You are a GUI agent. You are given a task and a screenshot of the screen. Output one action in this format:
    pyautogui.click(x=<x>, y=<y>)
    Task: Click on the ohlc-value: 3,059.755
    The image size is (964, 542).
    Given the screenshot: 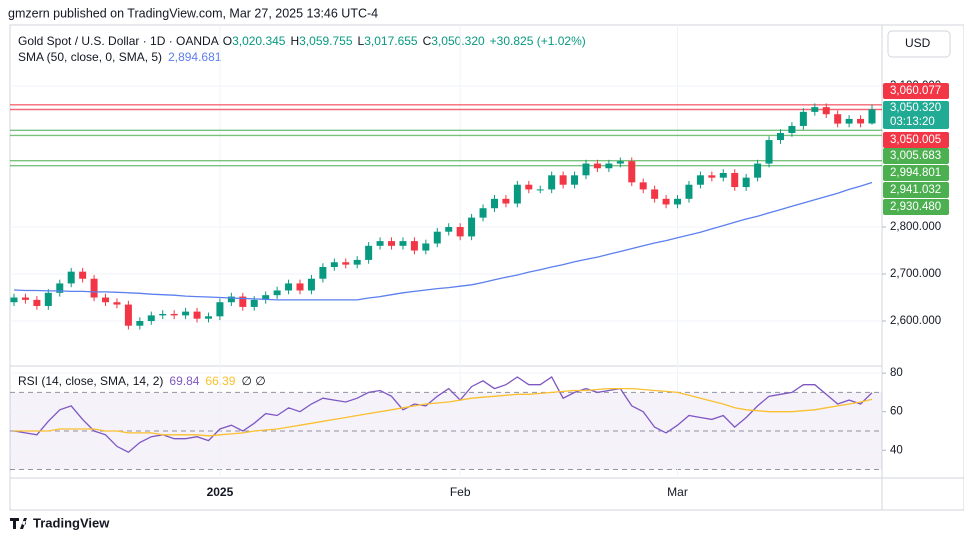 What is the action you would take?
    pyautogui.click(x=326, y=41)
    